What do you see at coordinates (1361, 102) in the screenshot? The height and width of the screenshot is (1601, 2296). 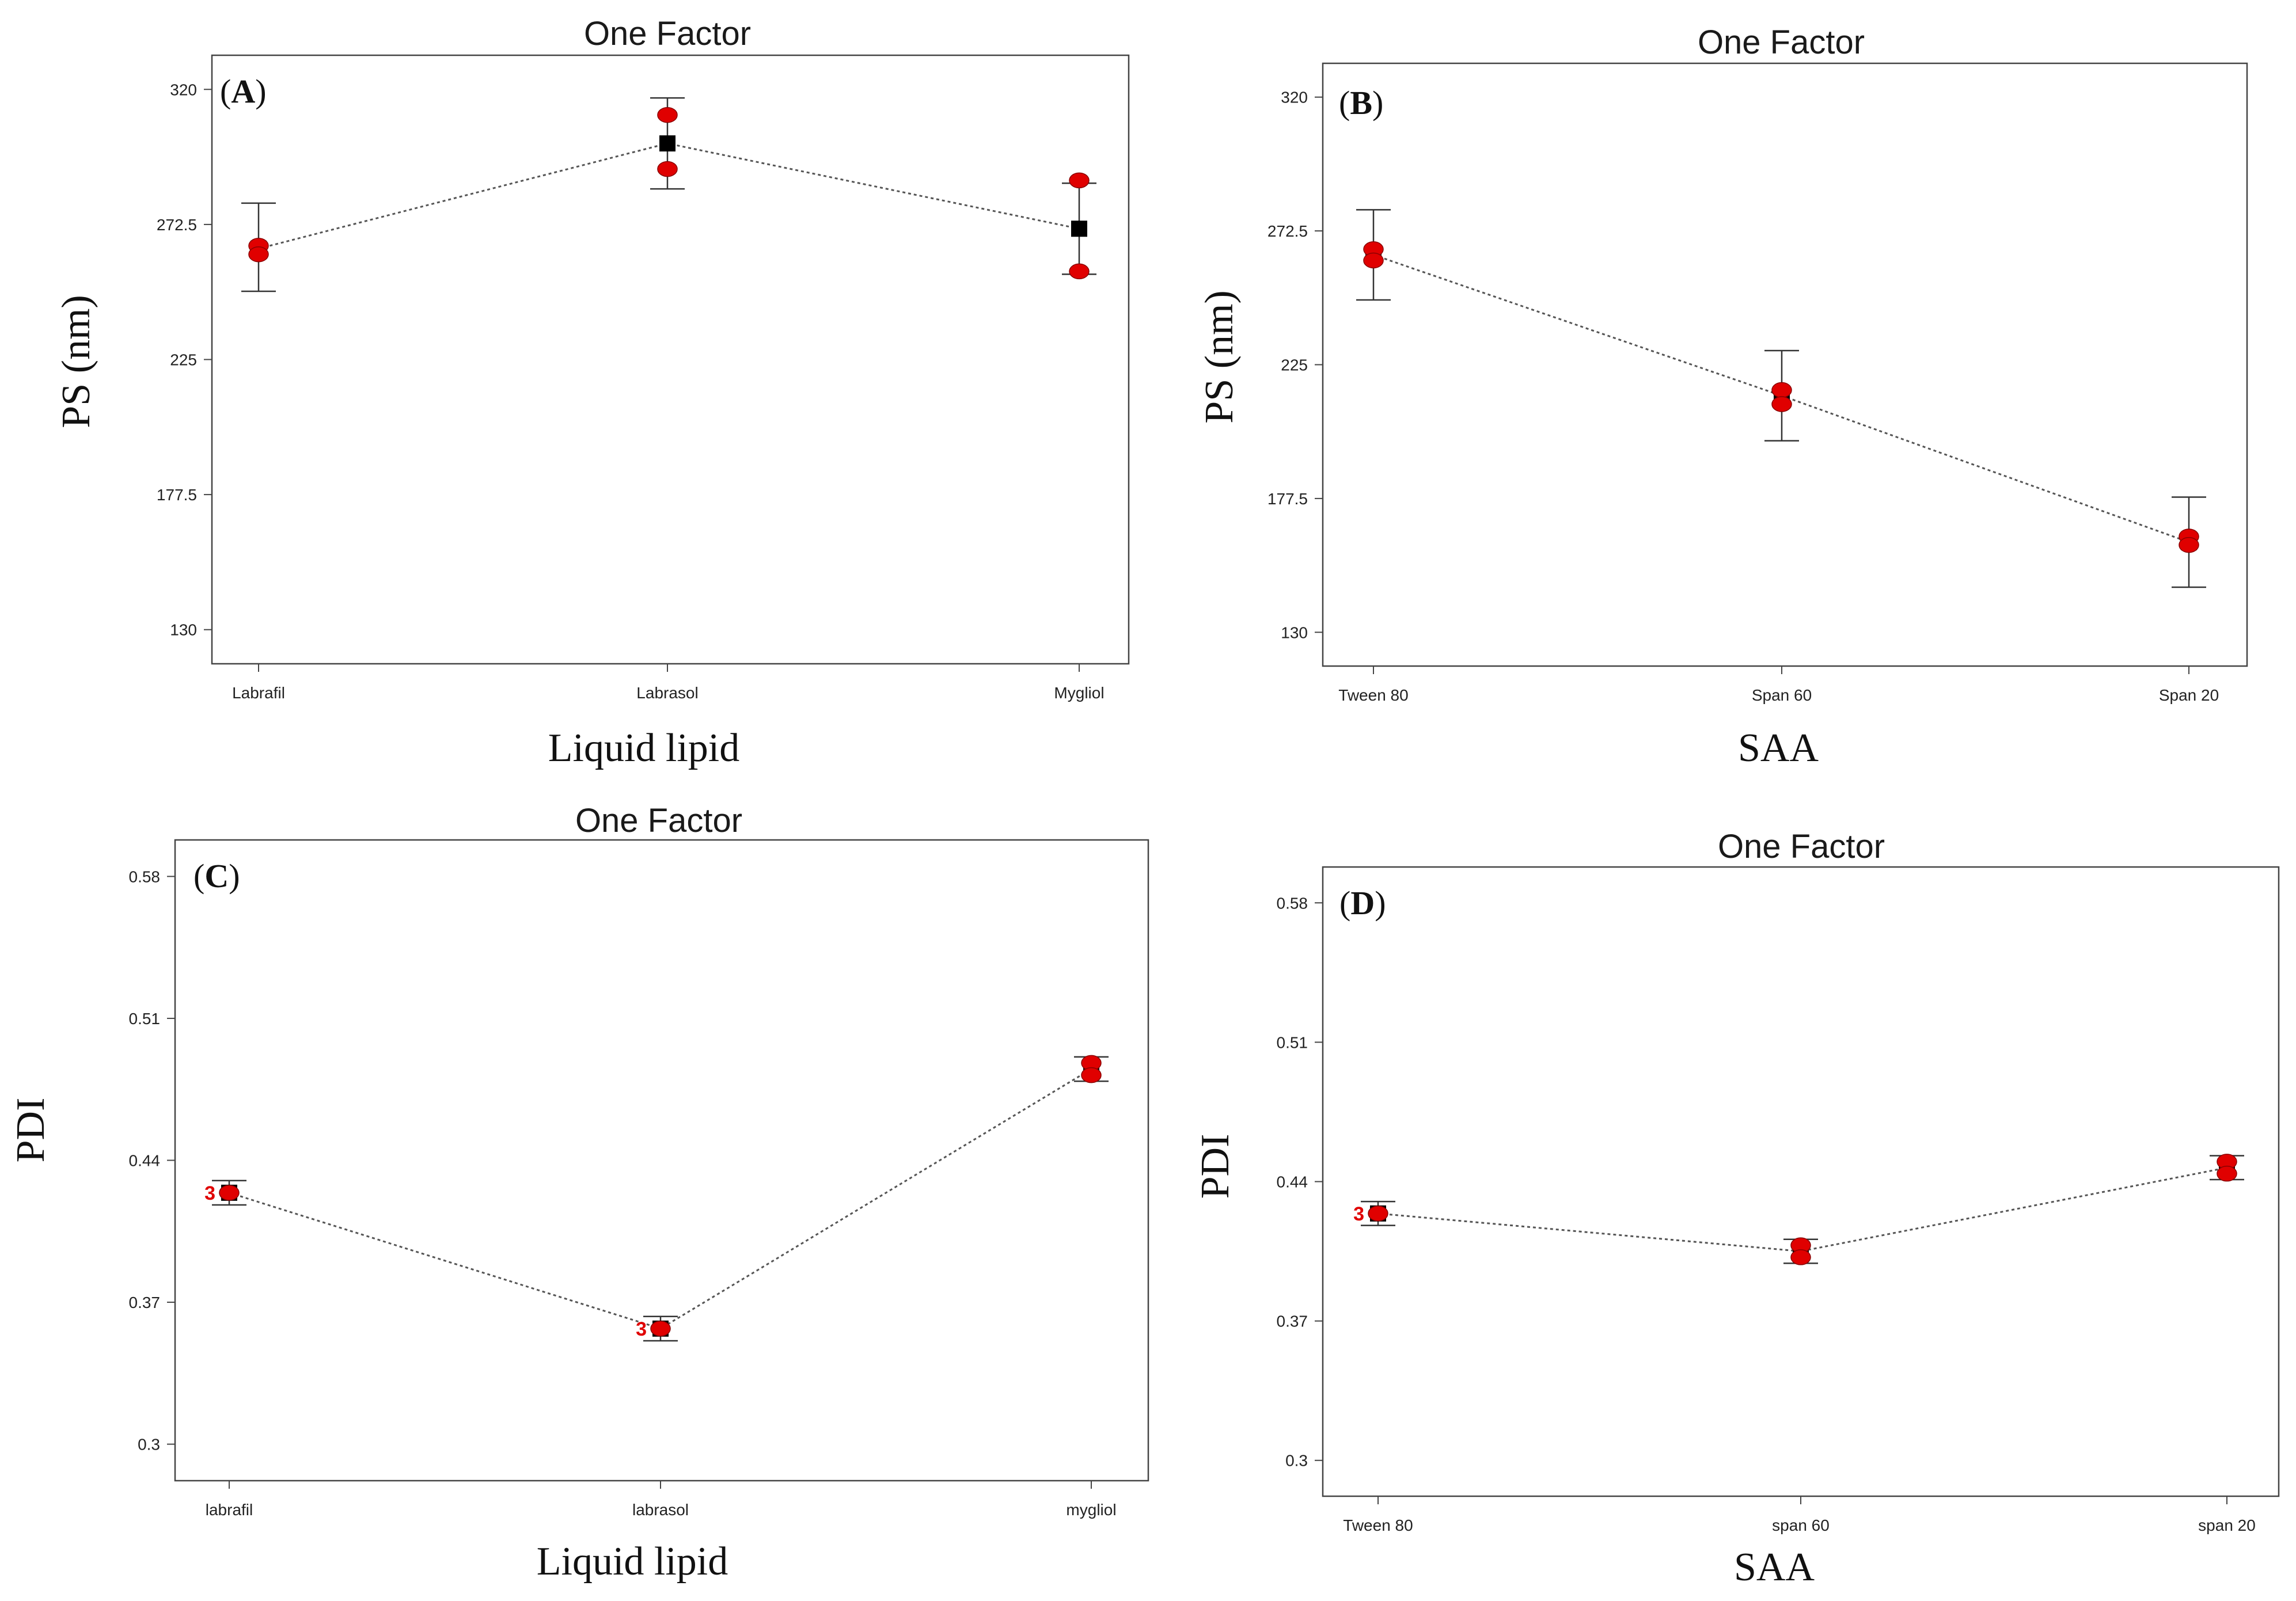 I see `panel-label: (B)` at bounding box center [1361, 102].